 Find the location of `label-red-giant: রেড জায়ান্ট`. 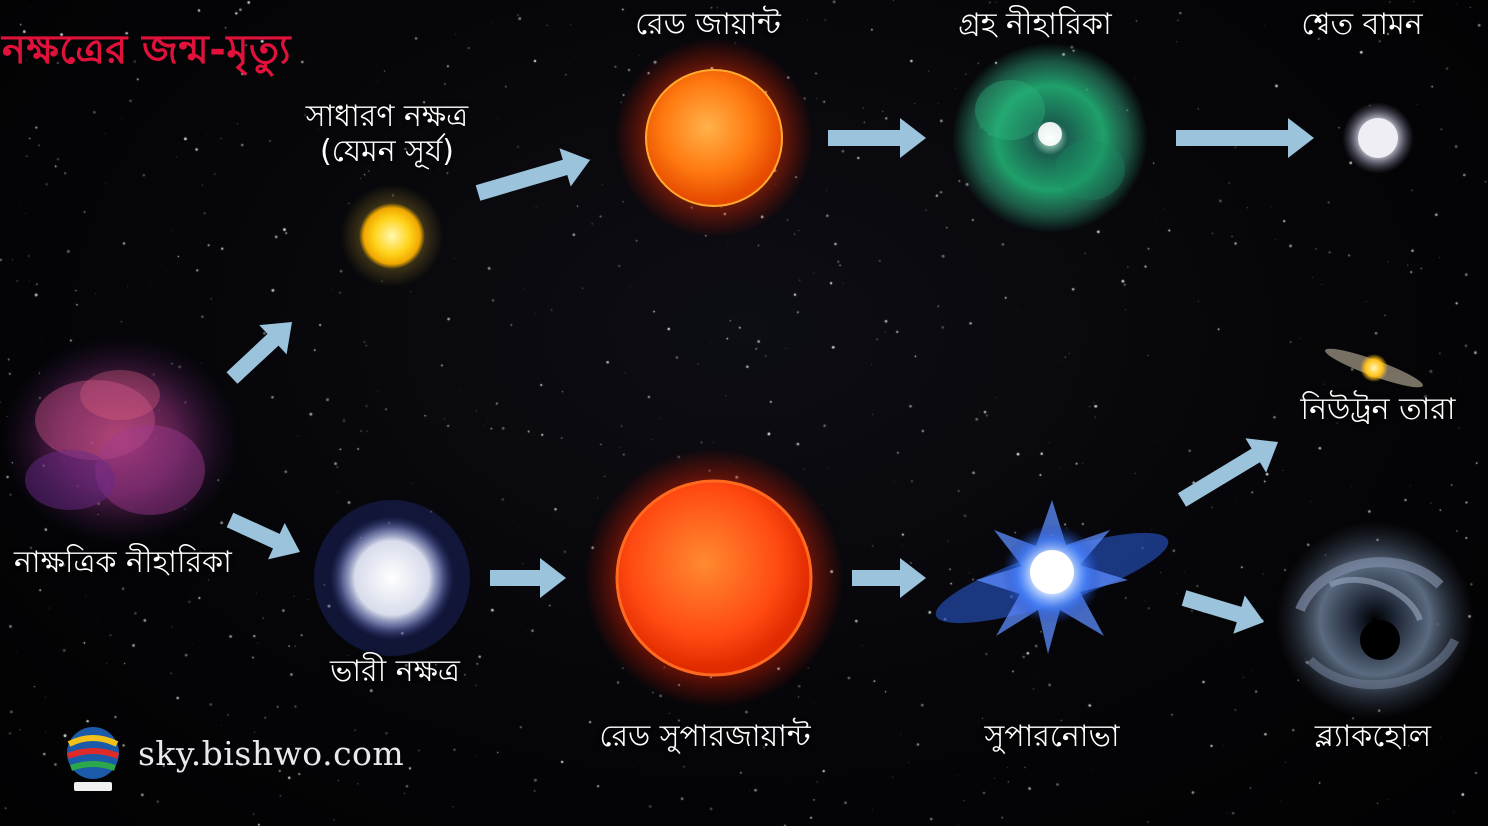

label-red-giant: রেড জায়ান্ট is located at coordinates (708, 24).